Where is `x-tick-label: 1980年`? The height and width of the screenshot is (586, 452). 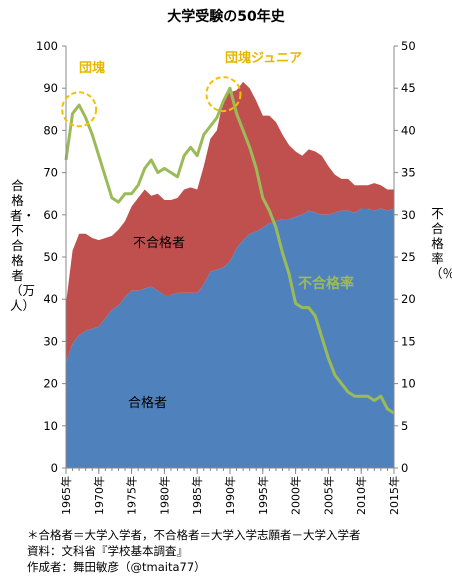
x-tick-label: 1980年 is located at coordinates (164, 495).